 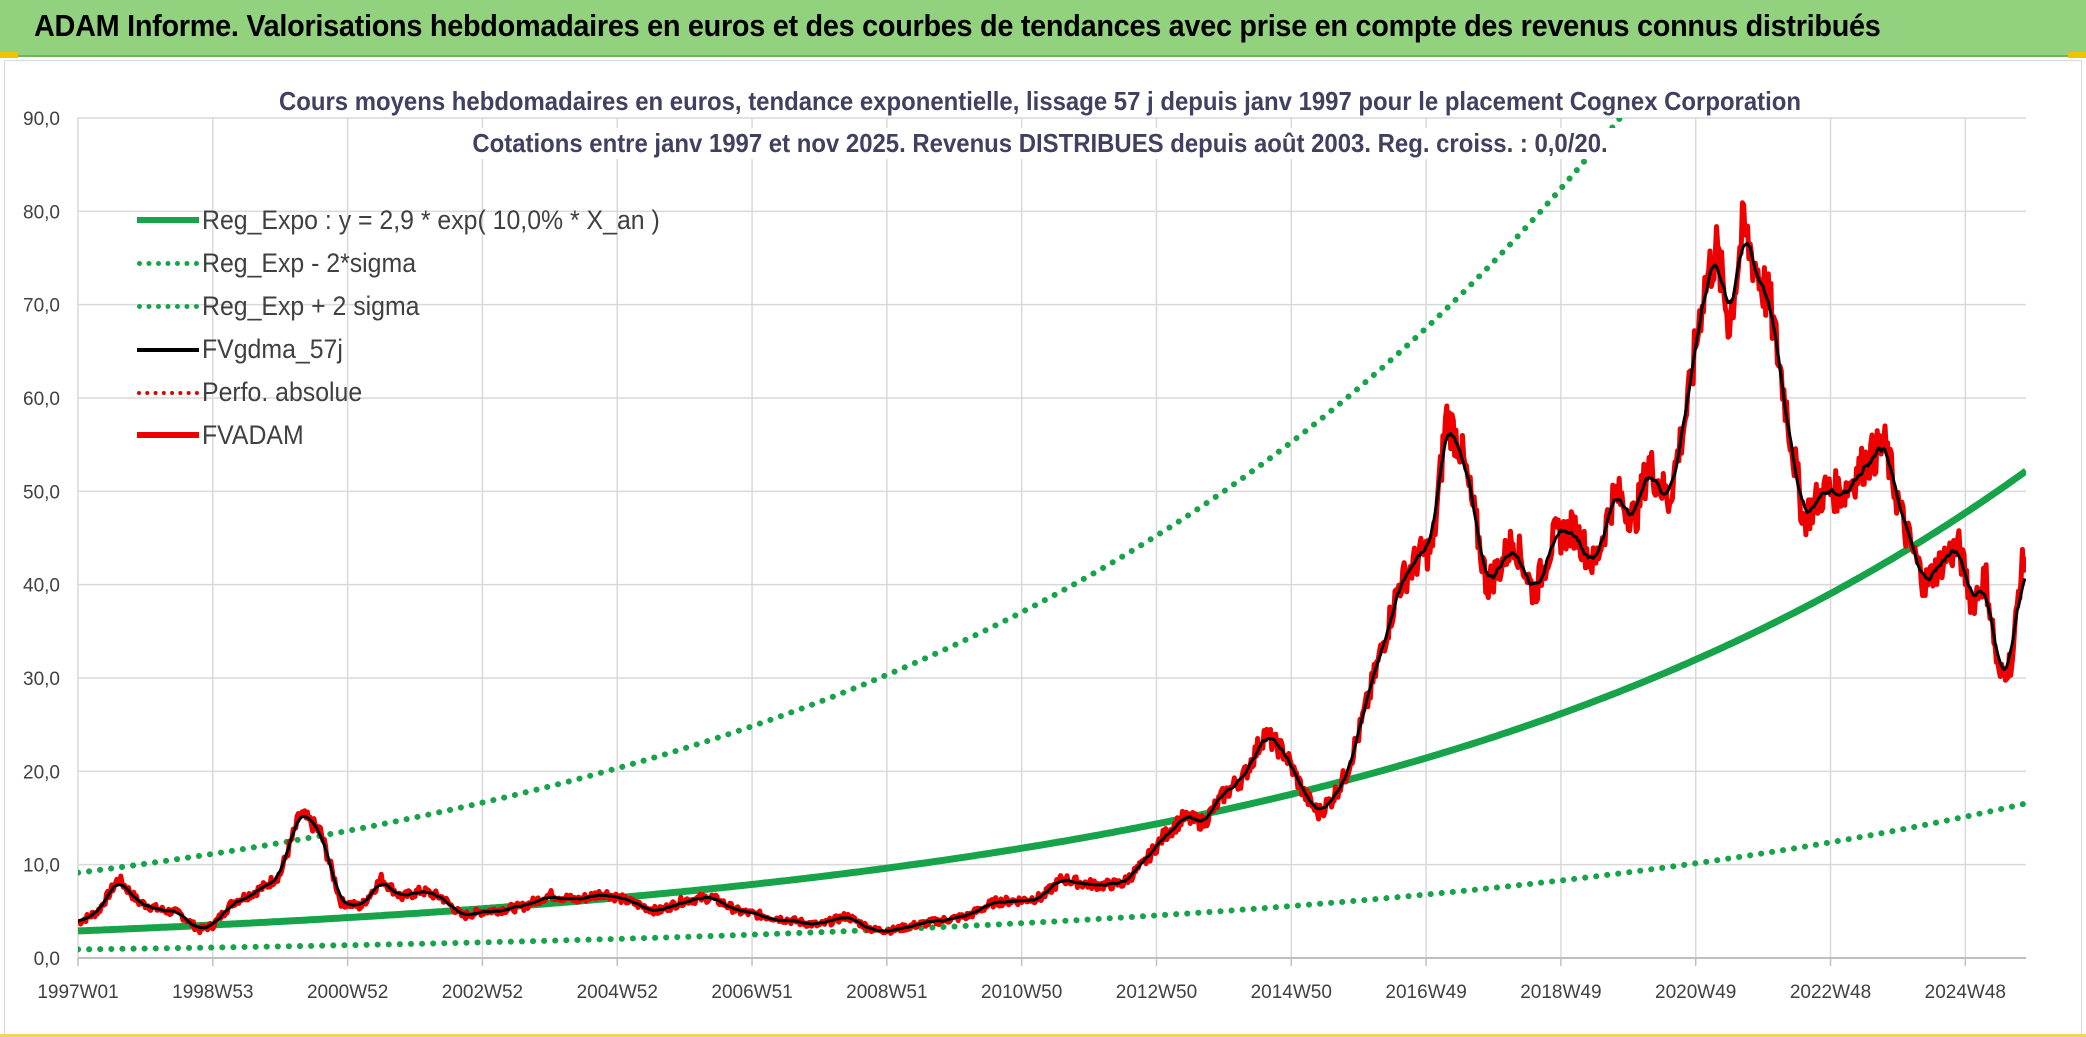 What do you see at coordinates (2077, 55) in the screenshot?
I see `corner-mark-right` at bounding box center [2077, 55].